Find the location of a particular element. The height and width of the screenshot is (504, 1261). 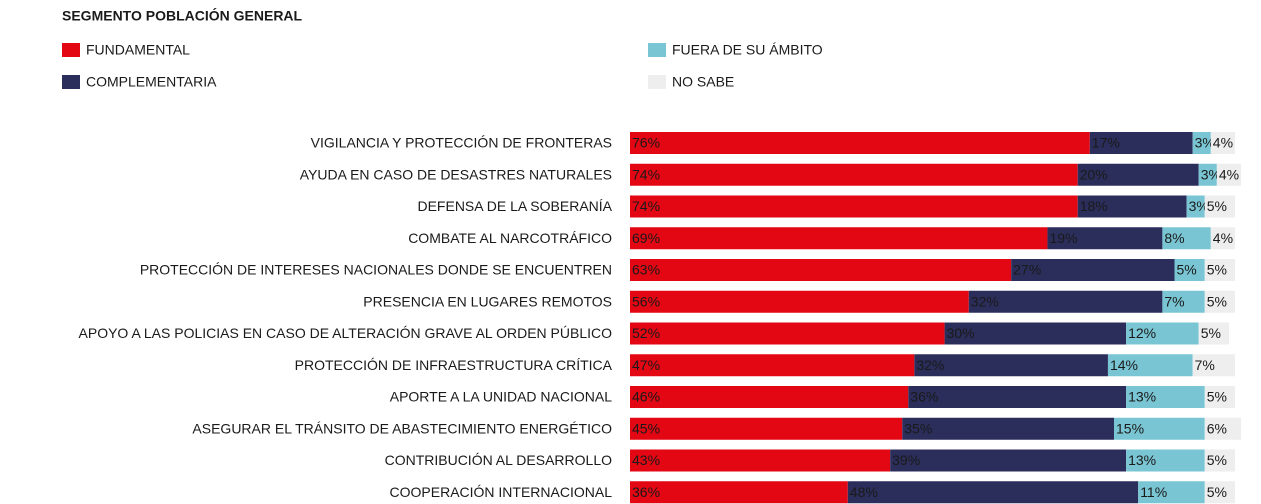

value-label: 27% is located at coordinates (1027, 270).